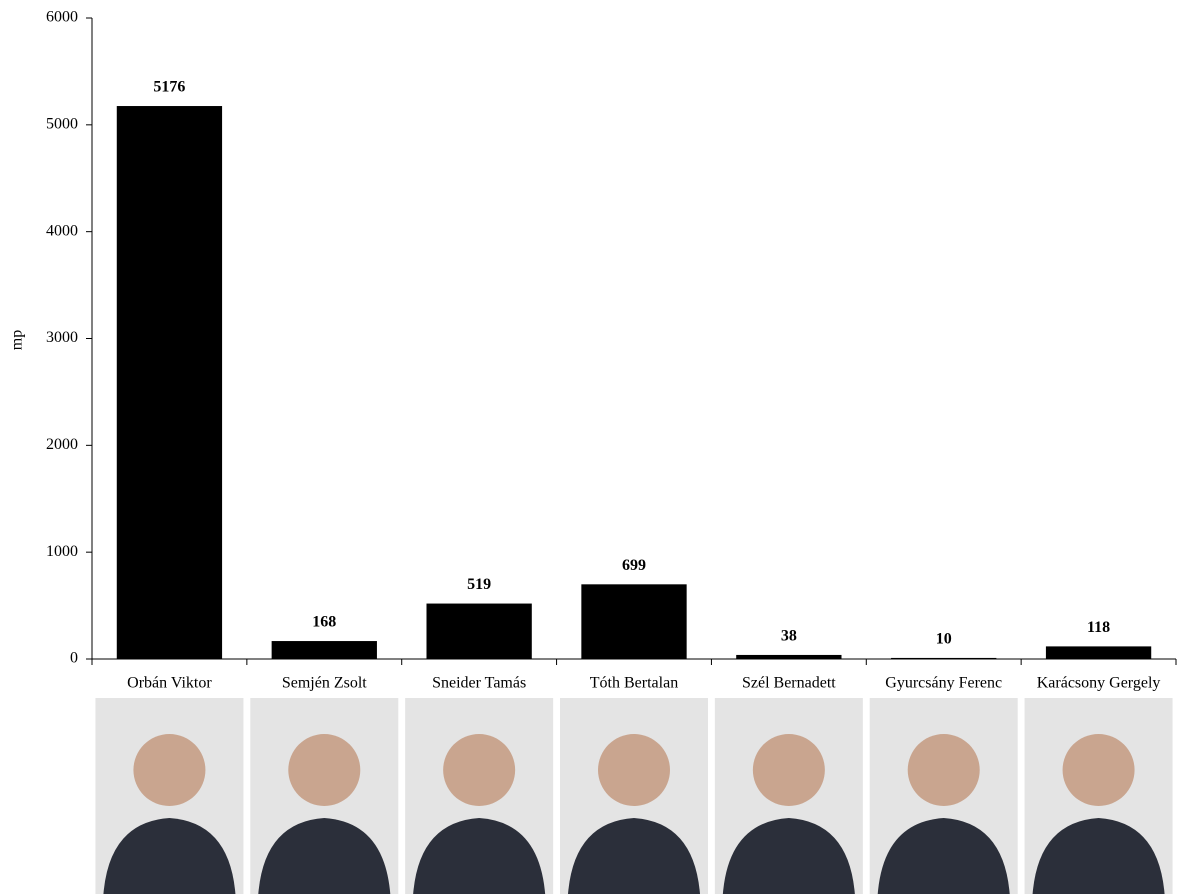 The height and width of the screenshot is (894, 1192). I want to click on x-tick-label: Orbán Viktor, so click(169, 683).